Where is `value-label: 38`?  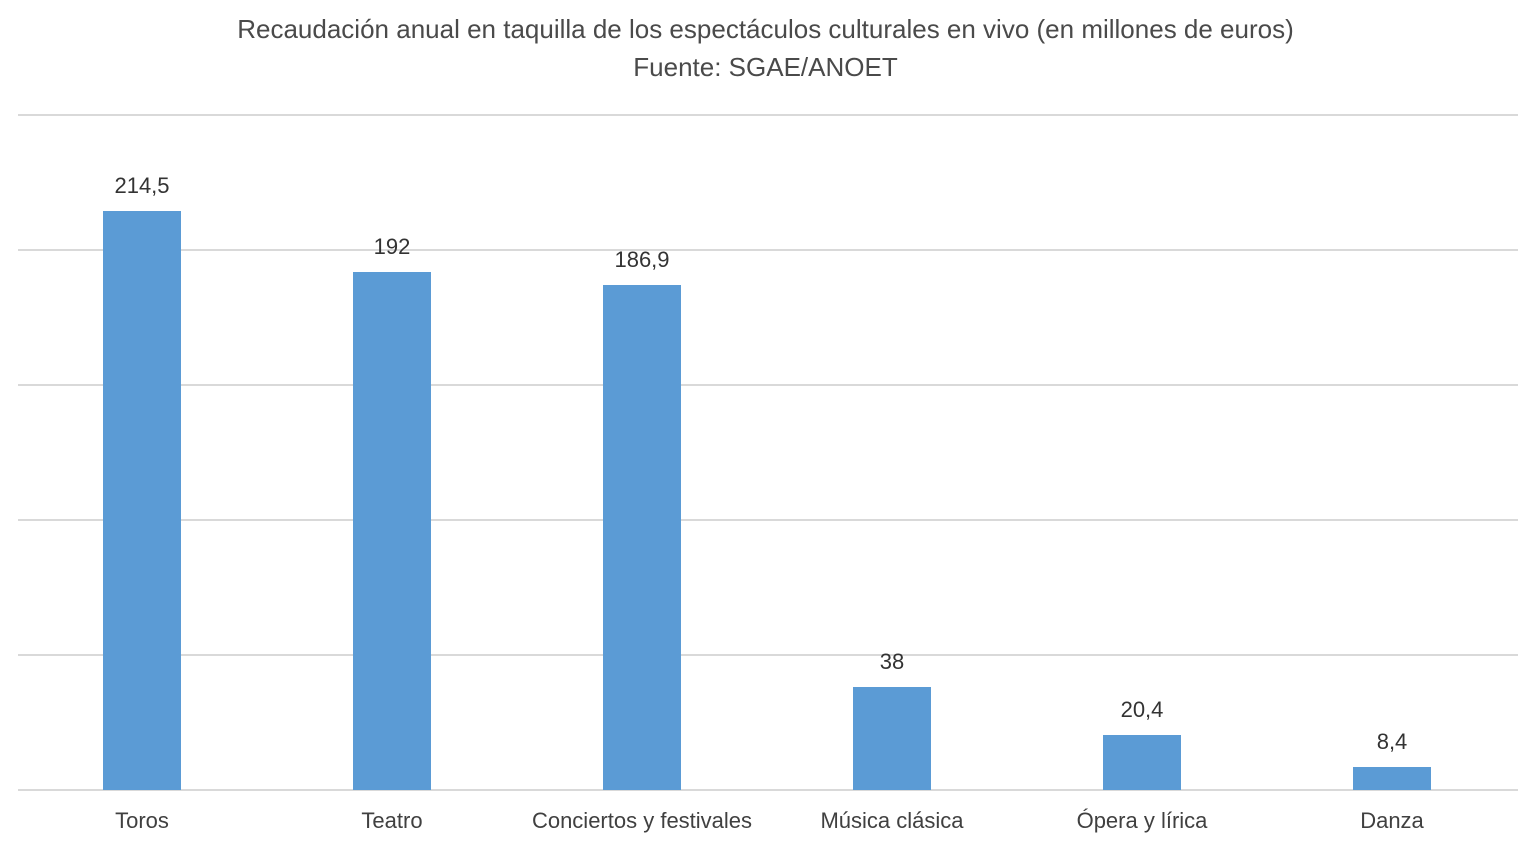 value-label: 38 is located at coordinates (892, 662).